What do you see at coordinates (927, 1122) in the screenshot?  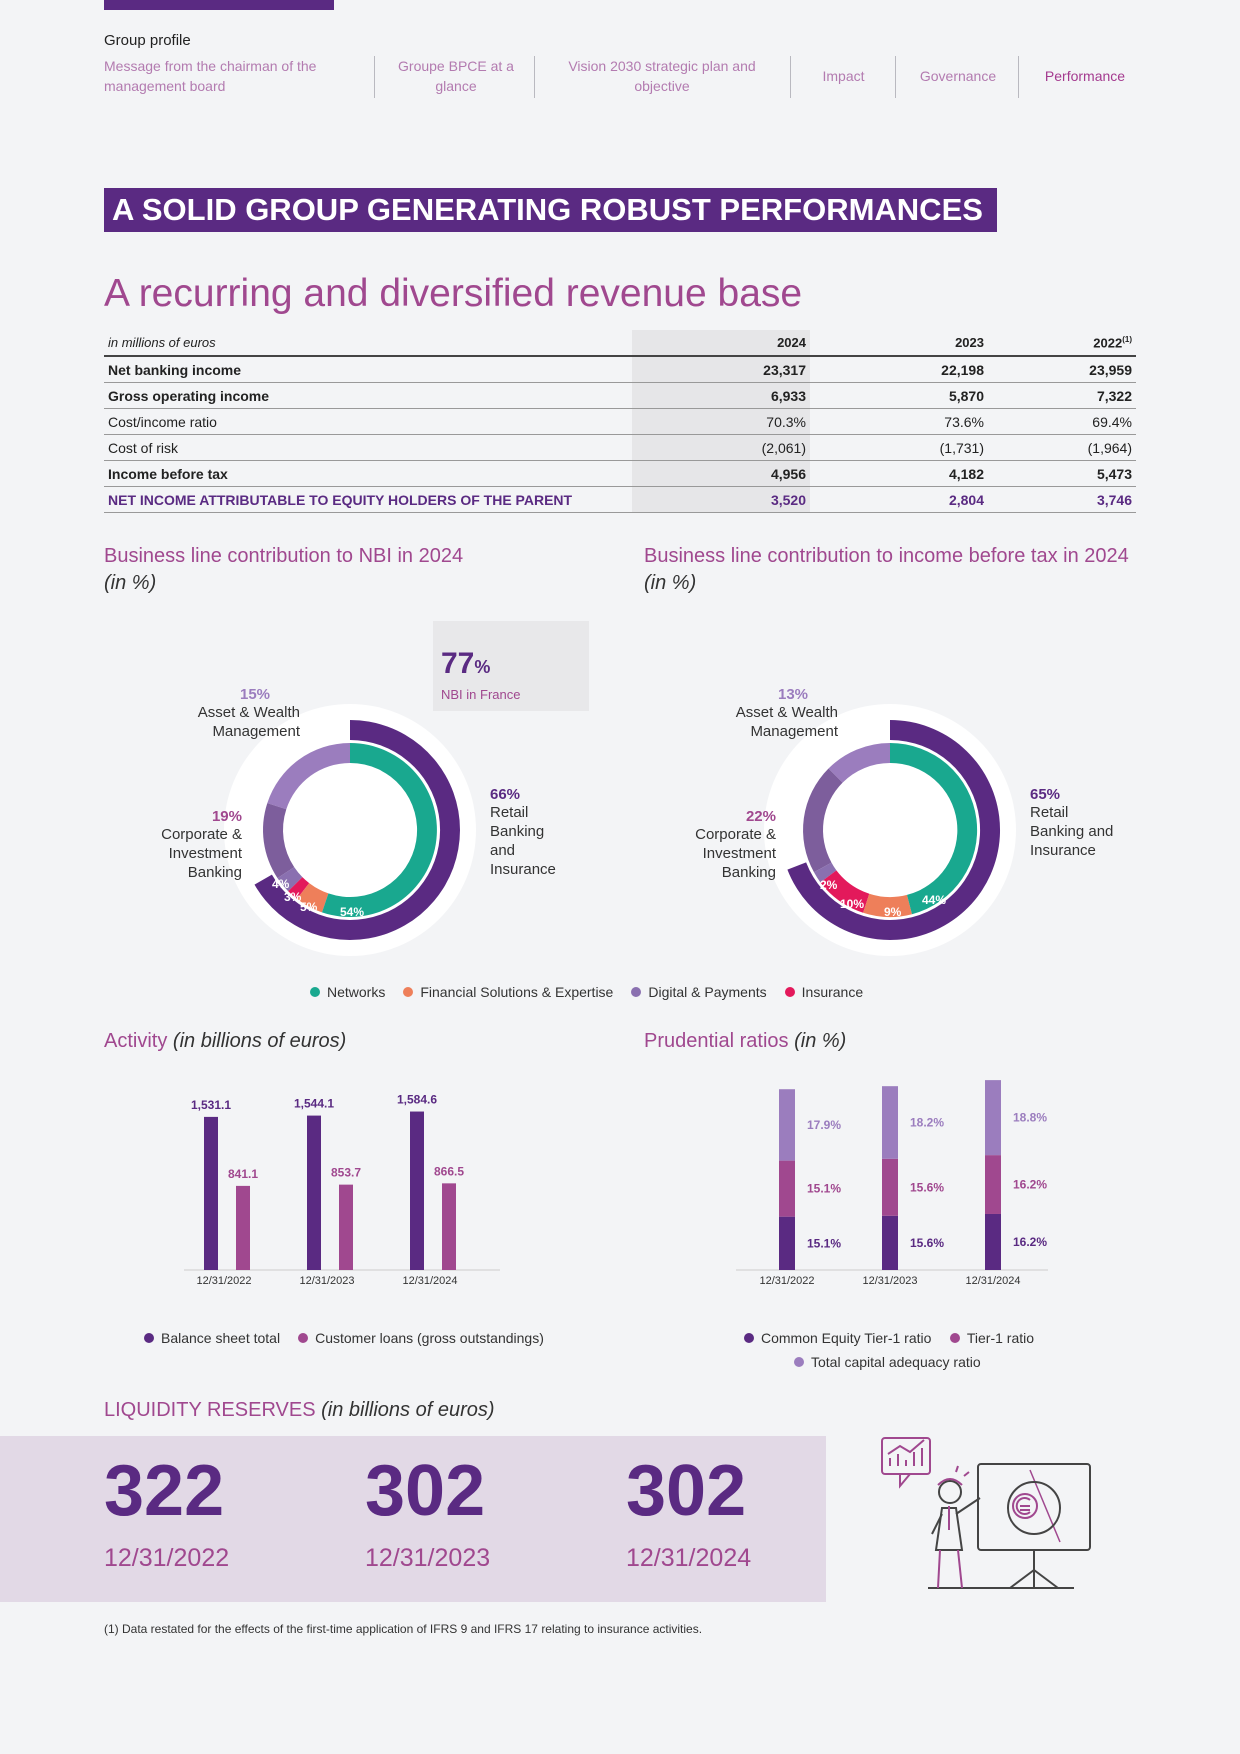 I see `bar-value-label: 18.2%` at bounding box center [927, 1122].